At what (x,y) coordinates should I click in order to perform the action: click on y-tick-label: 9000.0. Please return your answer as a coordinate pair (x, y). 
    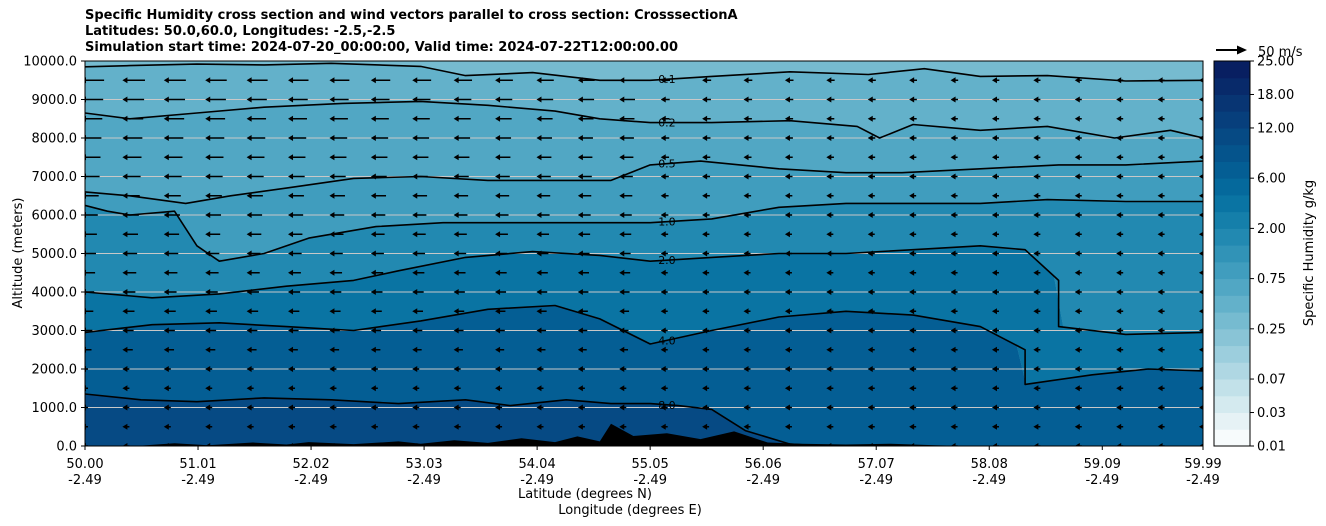
    Looking at the image, I should click on (55, 100).